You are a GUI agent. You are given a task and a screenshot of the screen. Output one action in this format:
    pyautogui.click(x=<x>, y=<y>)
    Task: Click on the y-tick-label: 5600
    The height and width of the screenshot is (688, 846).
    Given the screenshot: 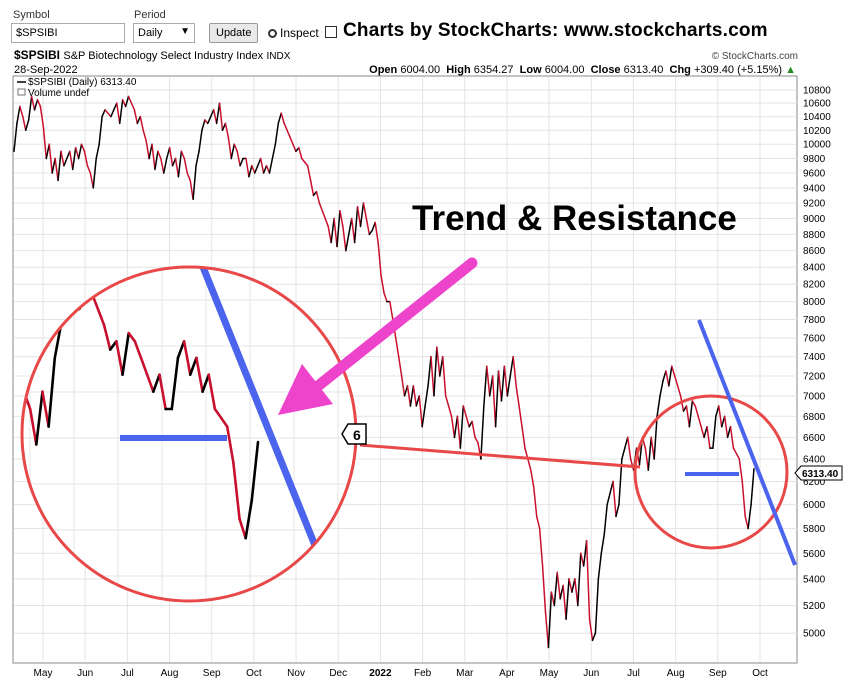 What is the action you would take?
    pyautogui.click(x=814, y=554)
    